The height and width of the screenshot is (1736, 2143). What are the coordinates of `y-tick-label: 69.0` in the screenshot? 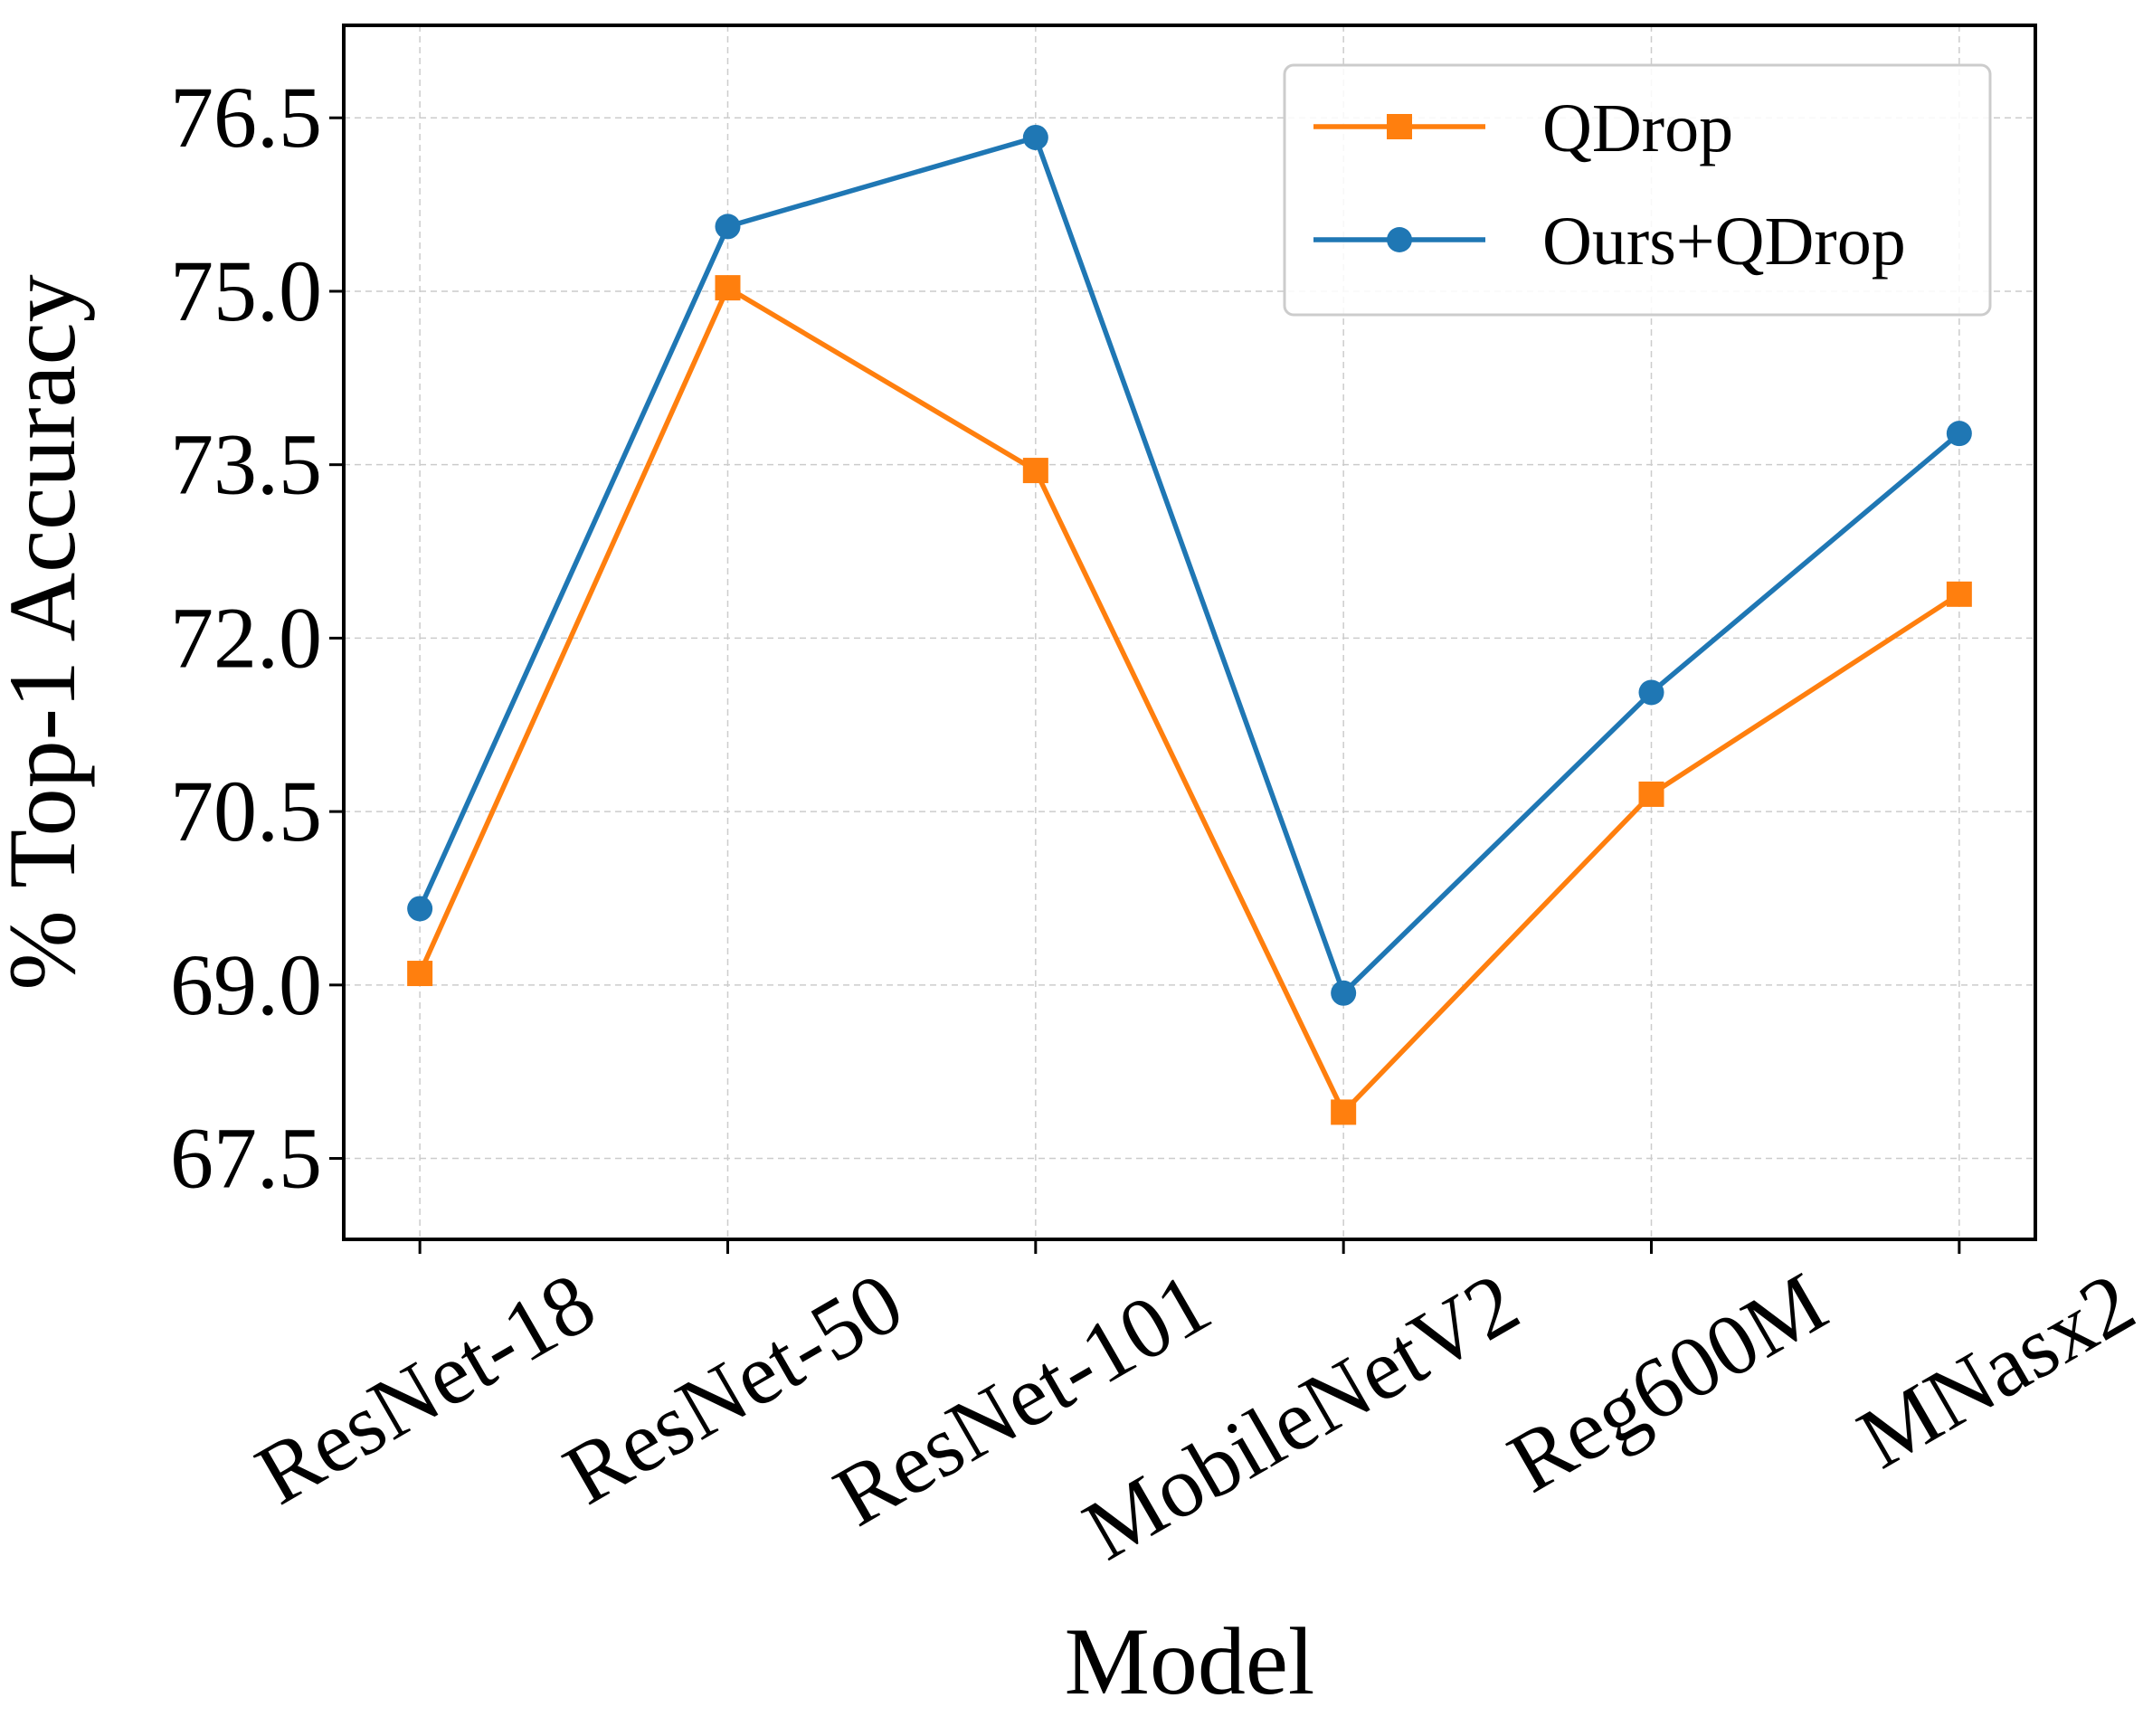 It's located at (246, 984).